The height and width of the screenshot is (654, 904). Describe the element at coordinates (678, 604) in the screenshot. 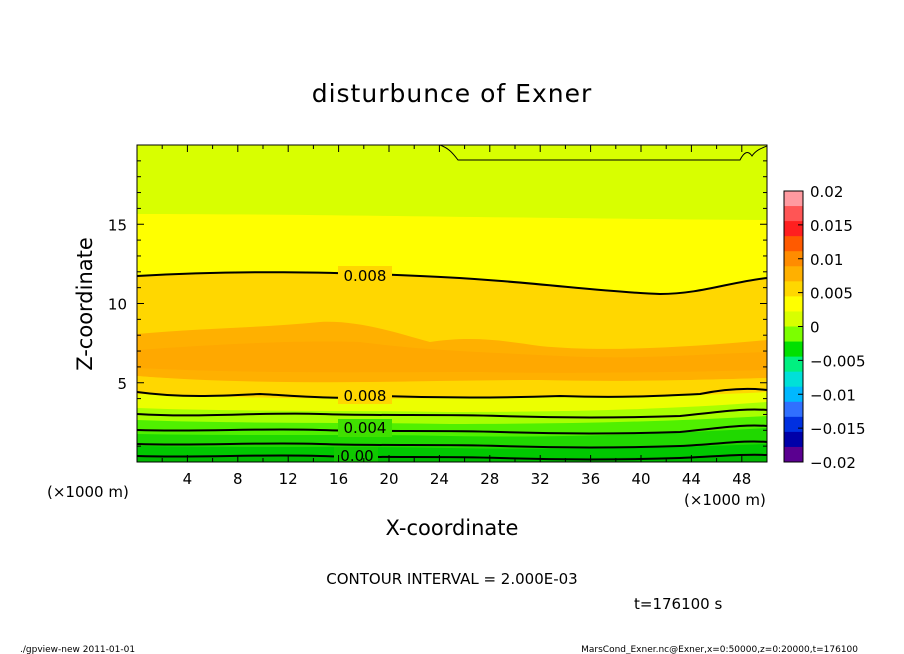

I see `time-label: t=176100 s` at that location.